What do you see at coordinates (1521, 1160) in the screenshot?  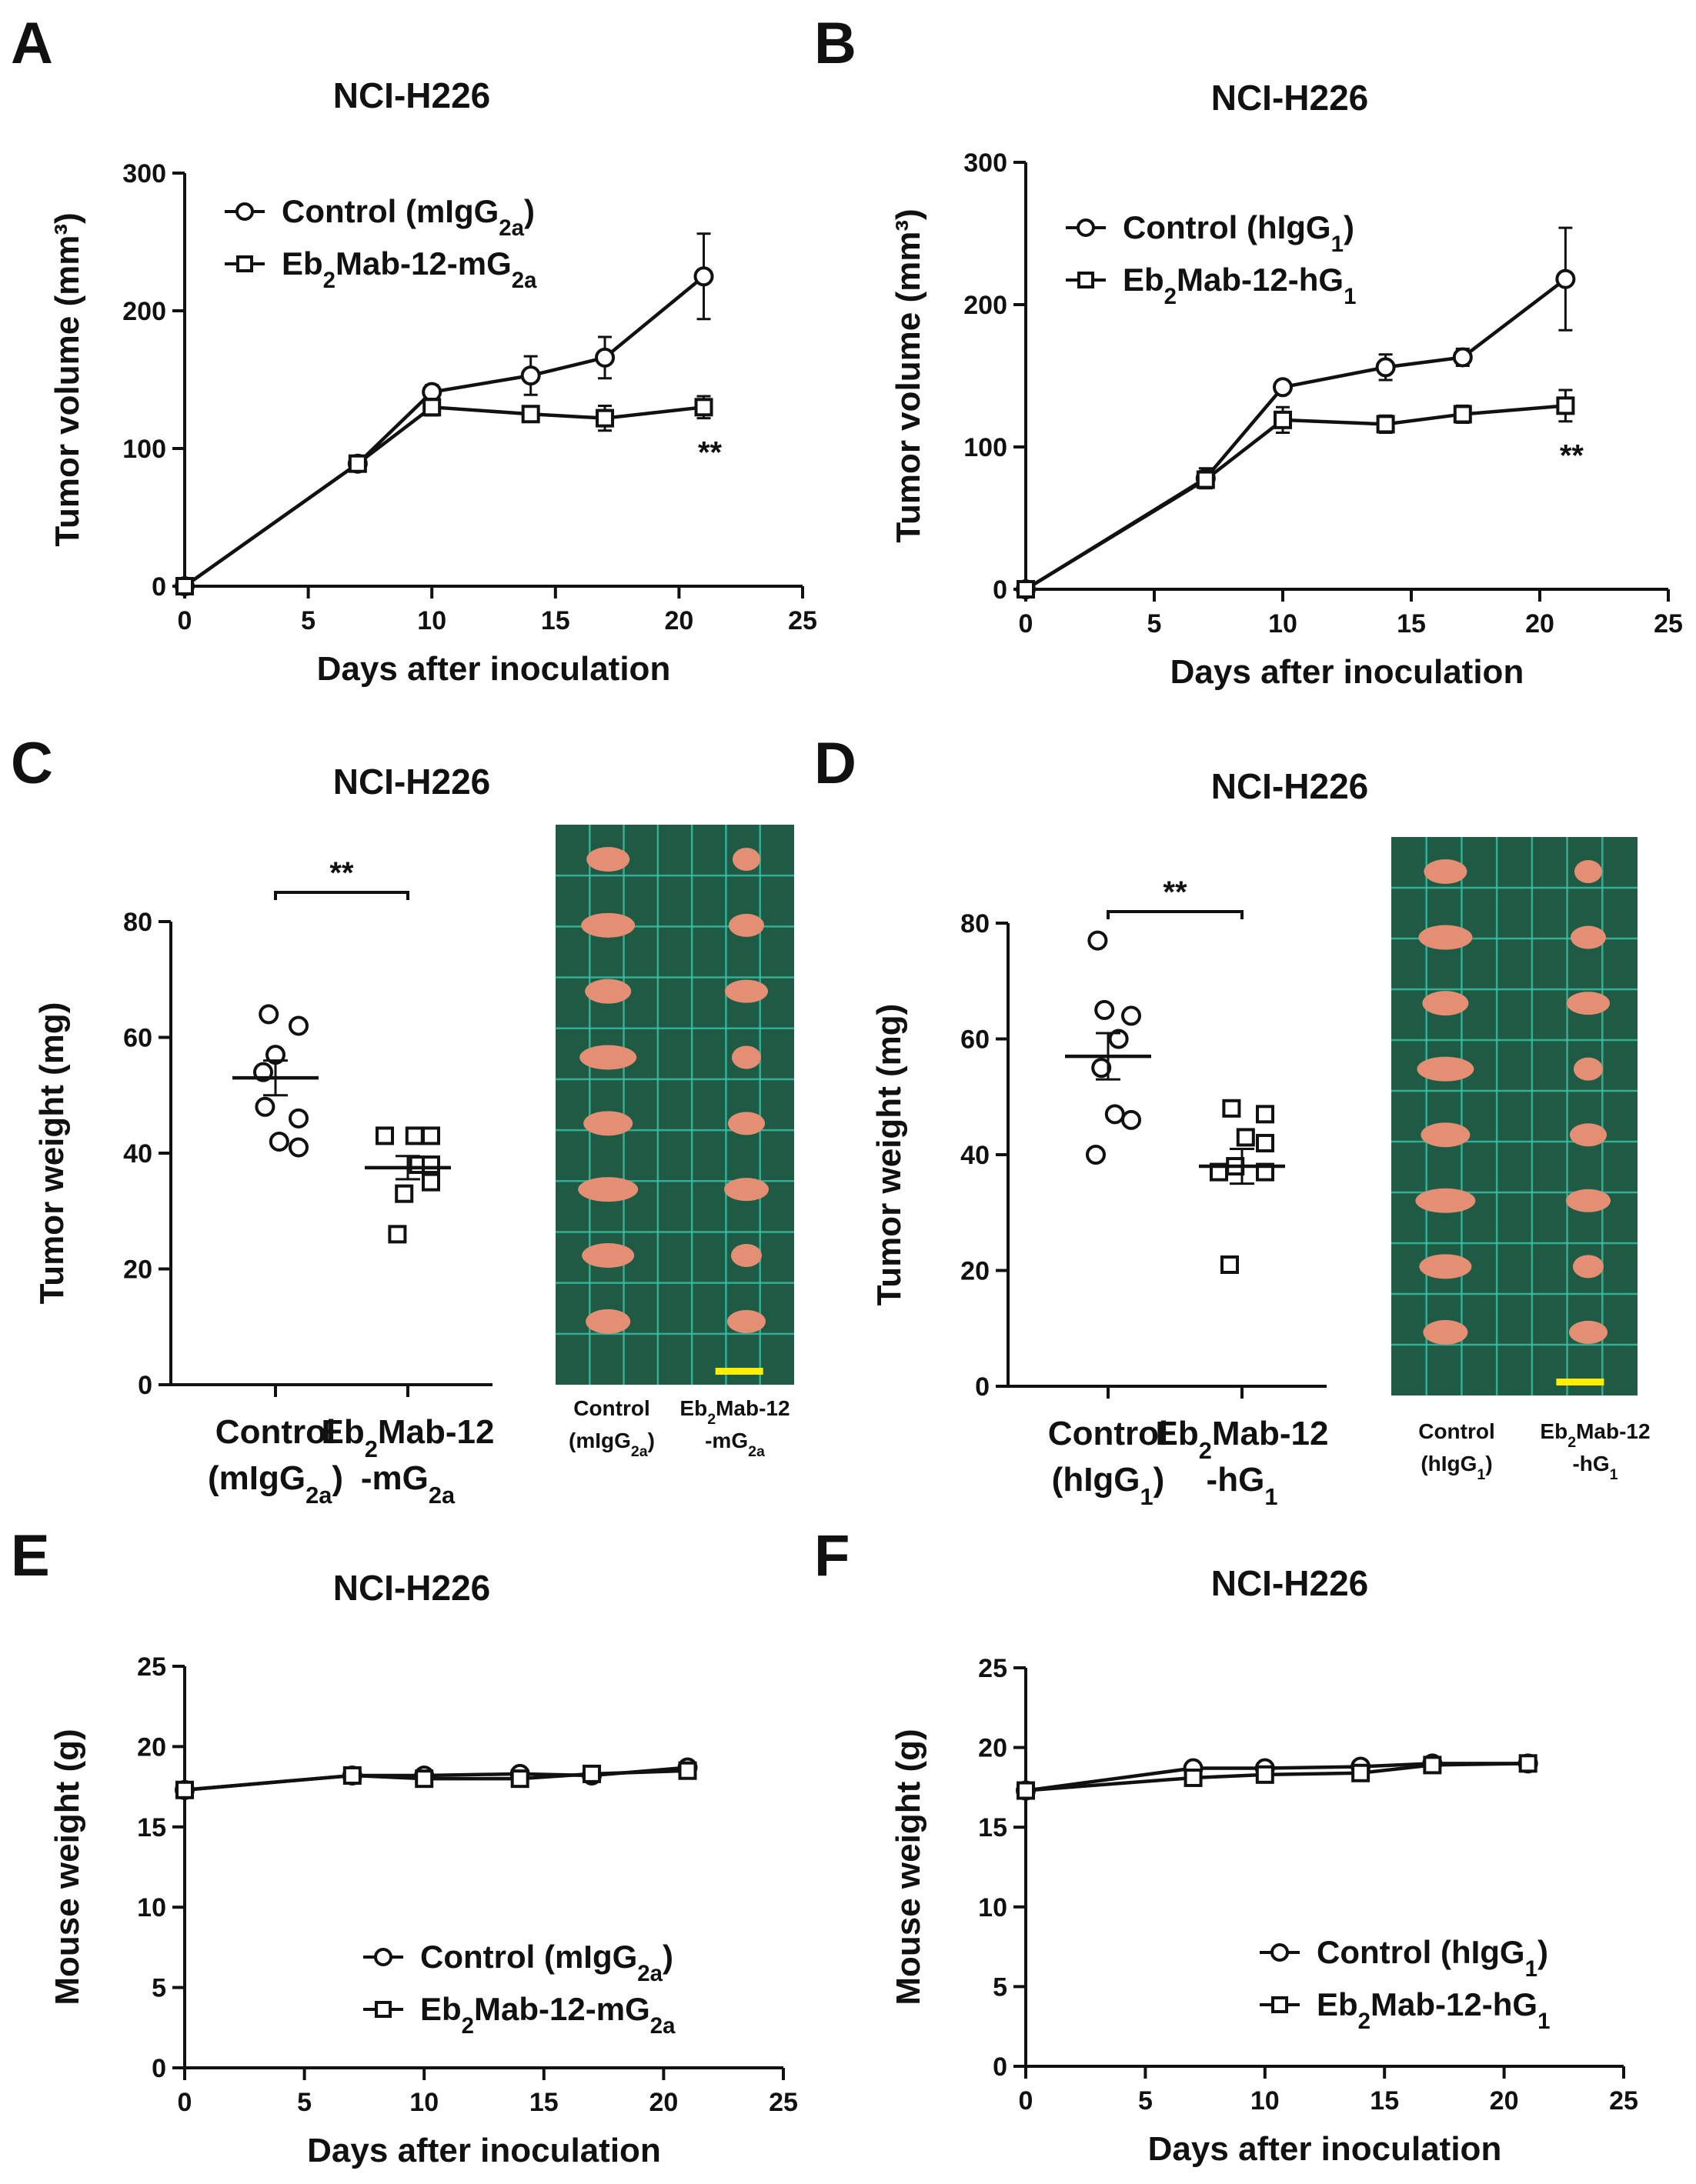 I see `tumor-photo: Control (hIgG1) Eb2Mab-12-hG1` at bounding box center [1521, 1160].